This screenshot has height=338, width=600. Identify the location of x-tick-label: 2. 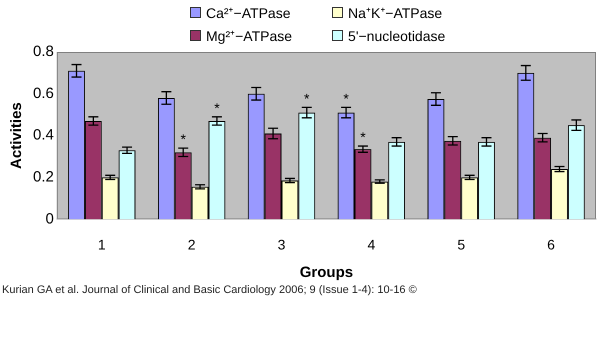
(192, 244).